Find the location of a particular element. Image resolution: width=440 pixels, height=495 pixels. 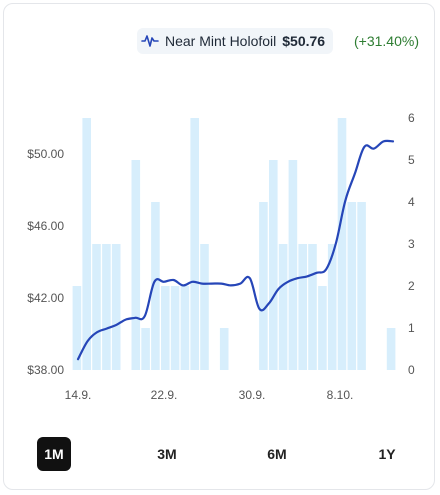

left-axis-tick: $42.00 is located at coordinates (45, 298).